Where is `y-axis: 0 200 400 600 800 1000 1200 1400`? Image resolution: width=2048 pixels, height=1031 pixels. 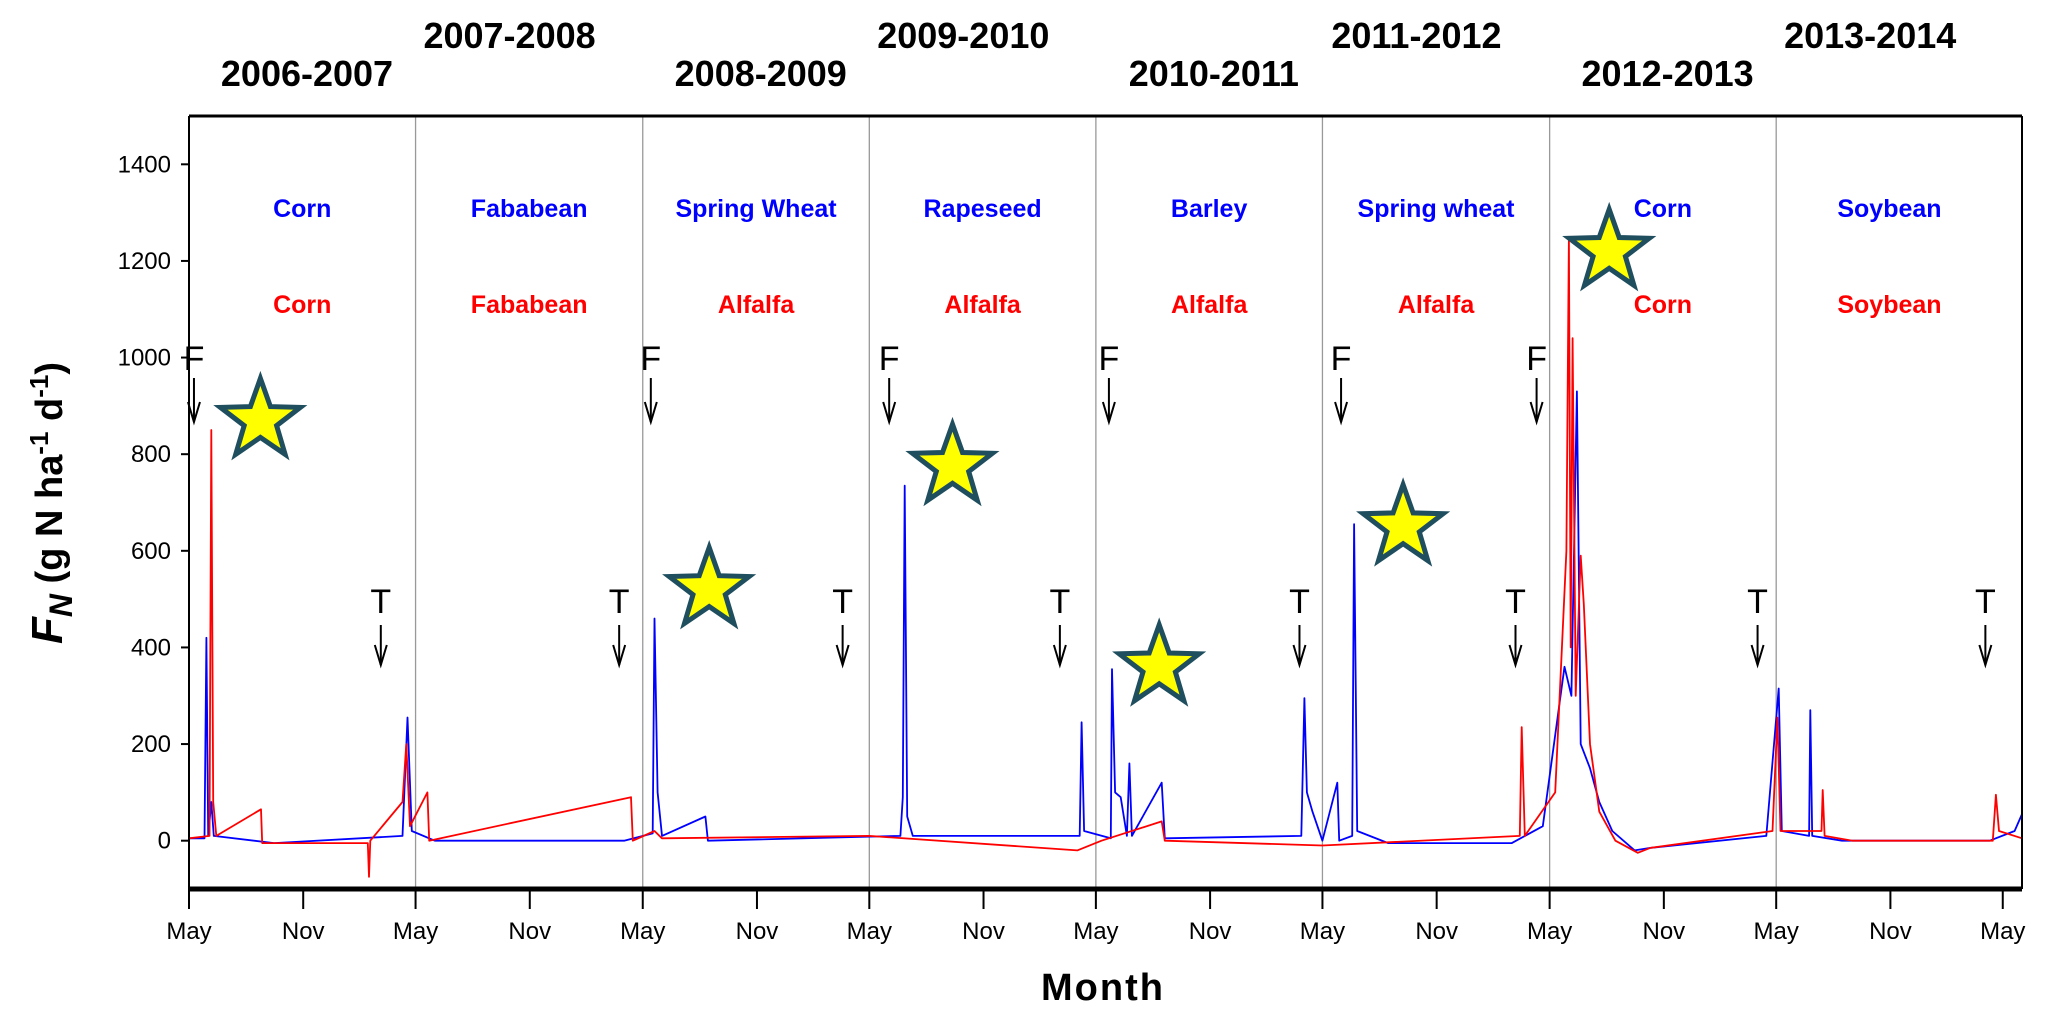 y-axis: 0 200 400 600 800 1000 1200 1400 is located at coordinates (153, 503).